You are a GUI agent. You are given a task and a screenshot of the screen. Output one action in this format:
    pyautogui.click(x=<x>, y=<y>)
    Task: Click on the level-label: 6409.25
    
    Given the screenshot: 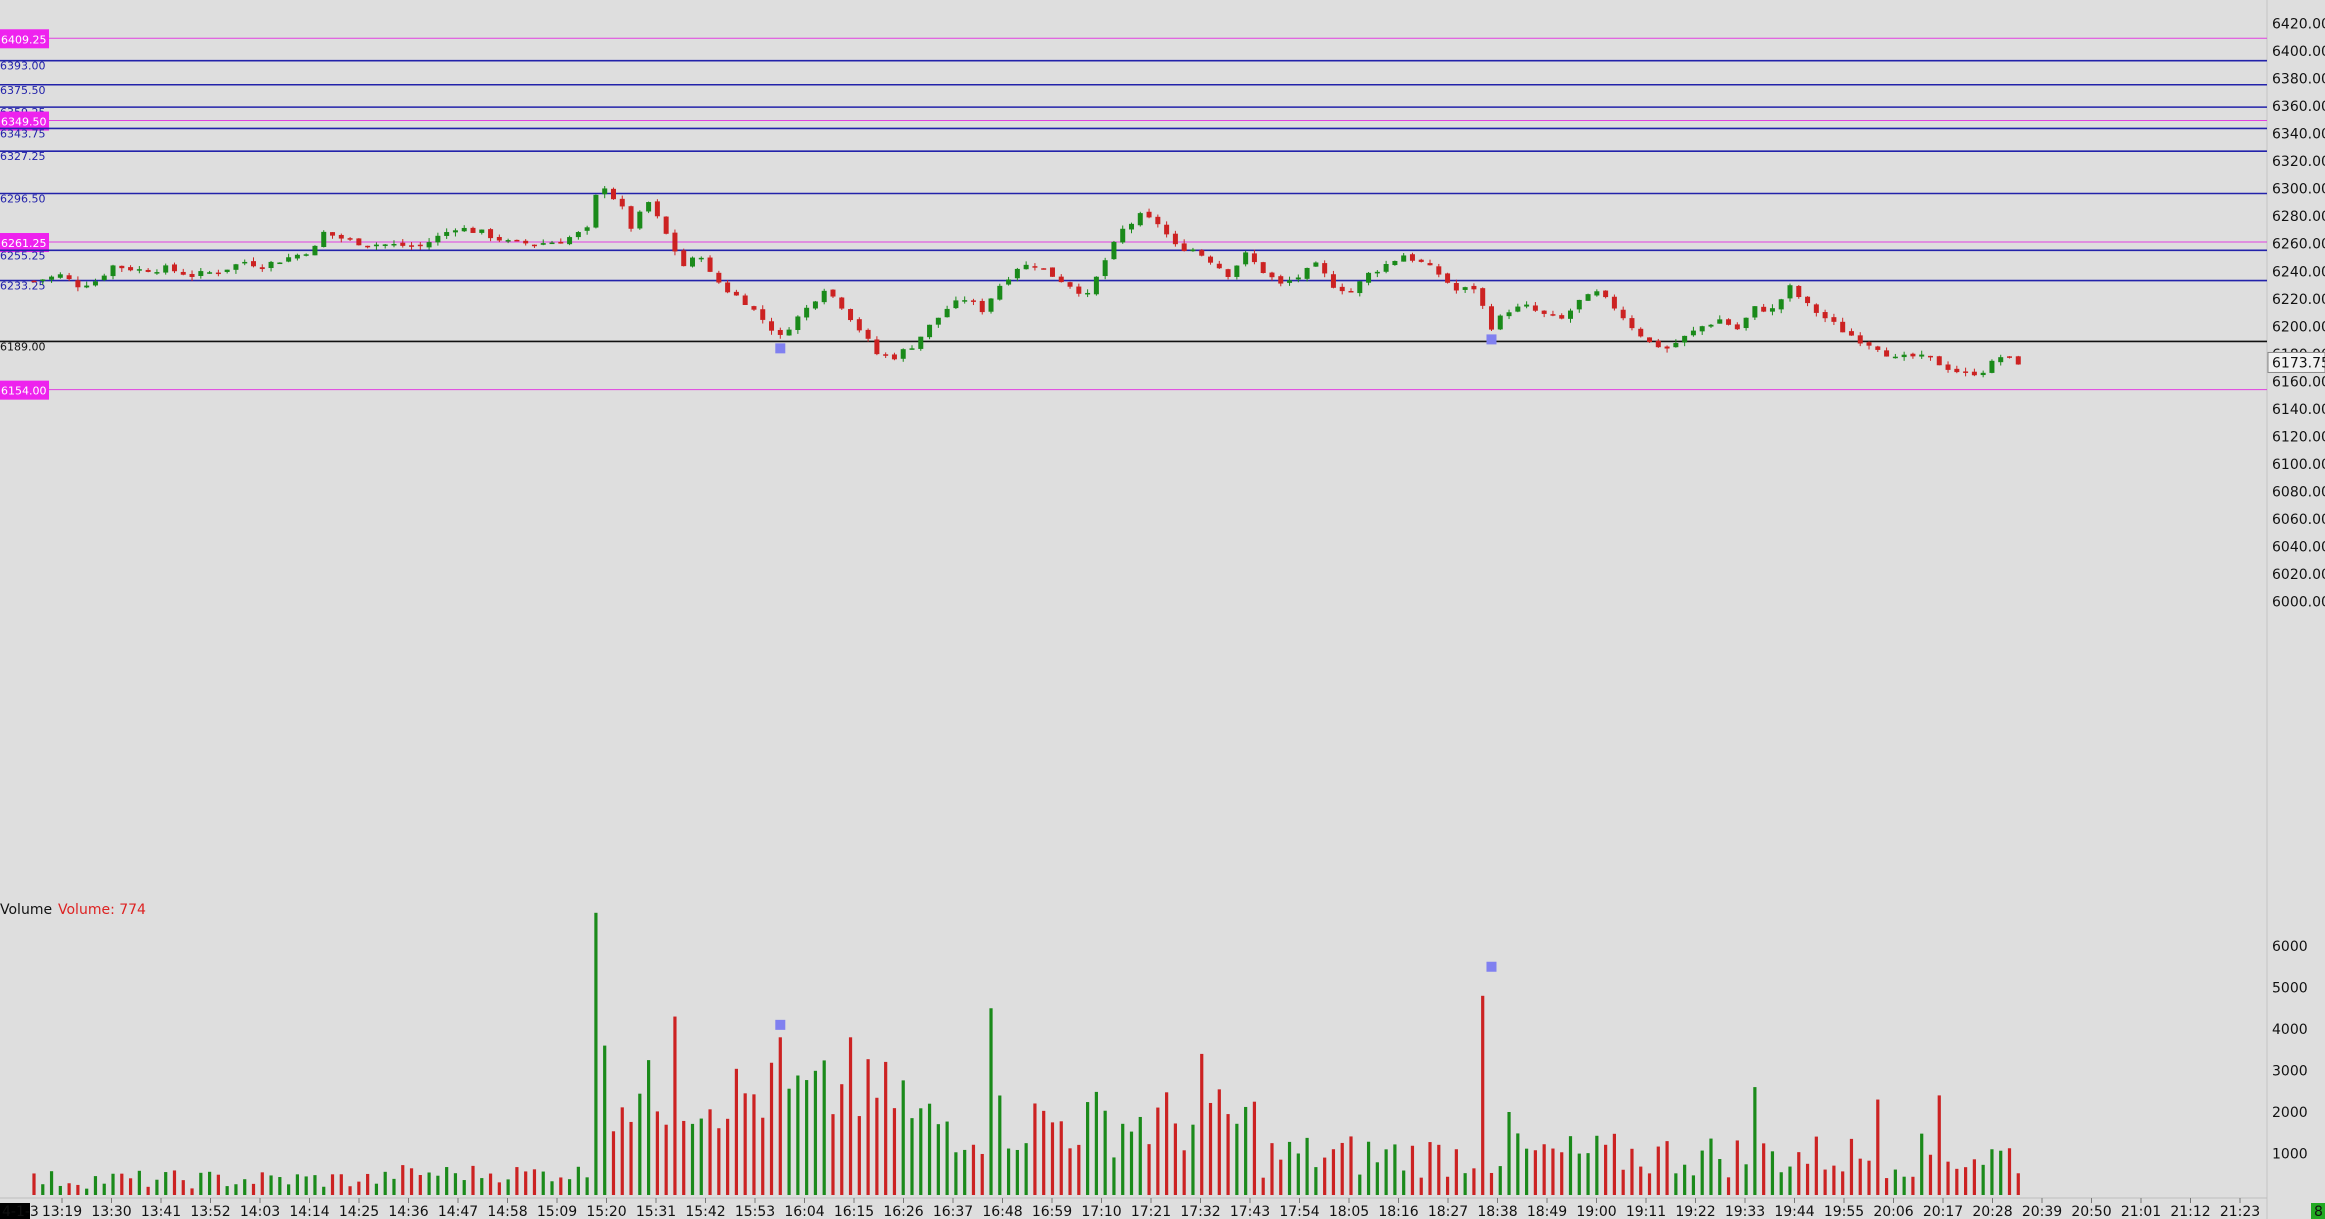 What is the action you would take?
    pyautogui.click(x=24, y=39)
    